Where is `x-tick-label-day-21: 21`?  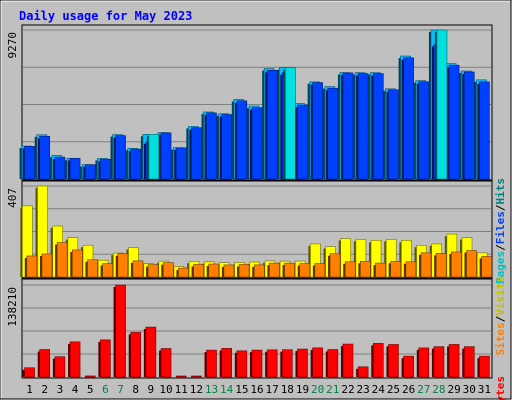 x-tick-label-day-21: 21 is located at coordinates (332, 389).